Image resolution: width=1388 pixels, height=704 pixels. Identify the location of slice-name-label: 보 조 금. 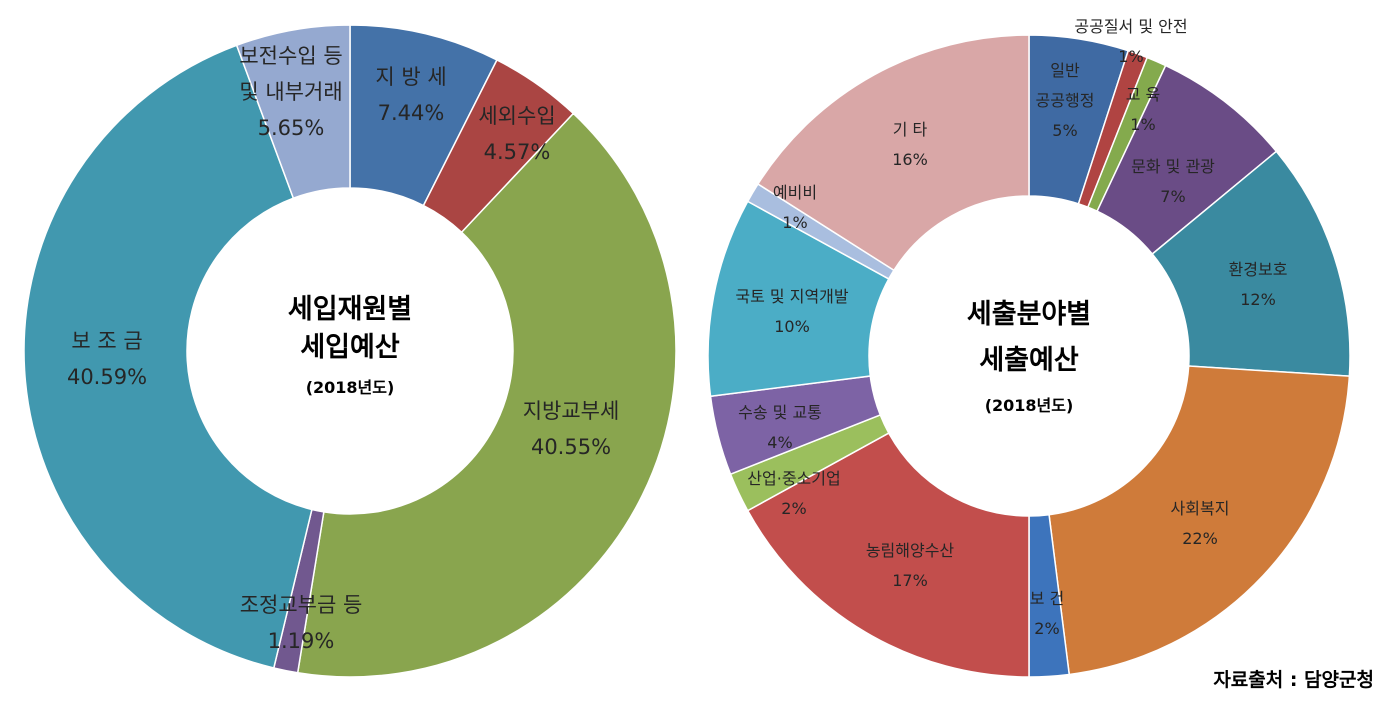
(106, 341).